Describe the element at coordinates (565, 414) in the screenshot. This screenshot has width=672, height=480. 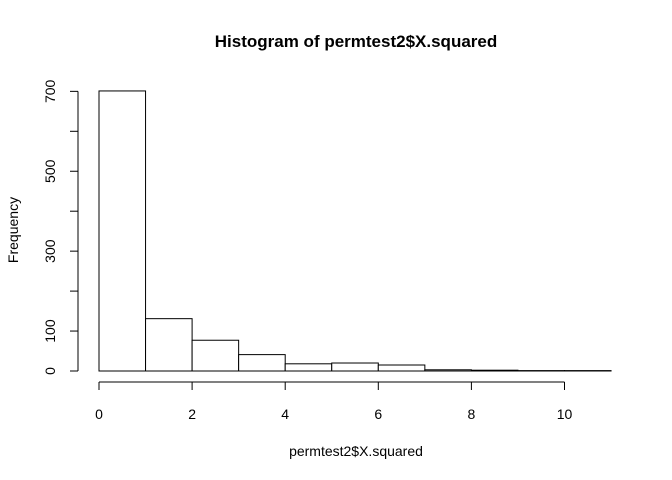
I see `x-tick-label-5: 10` at that location.